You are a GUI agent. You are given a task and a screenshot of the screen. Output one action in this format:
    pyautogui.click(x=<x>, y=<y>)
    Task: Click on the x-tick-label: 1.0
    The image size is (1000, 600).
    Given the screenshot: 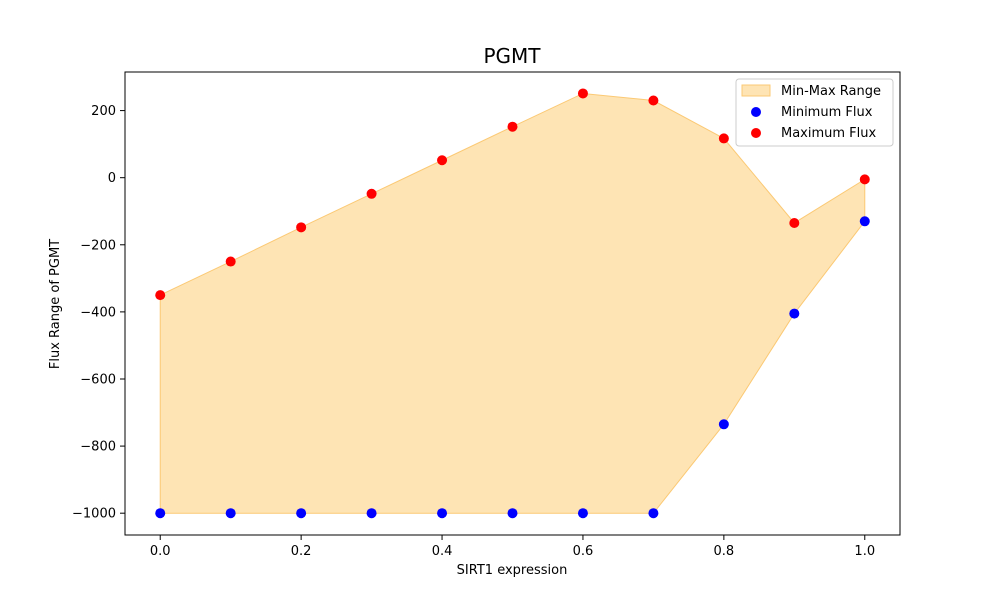 What is the action you would take?
    pyautogui.click(x=864, y=551)
    